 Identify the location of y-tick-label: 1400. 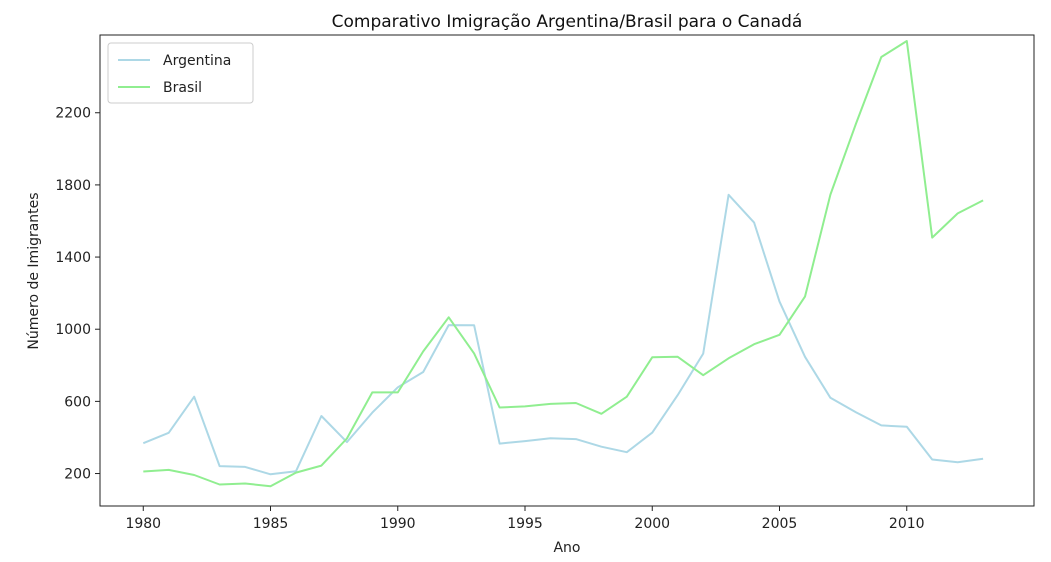
(73, 258).